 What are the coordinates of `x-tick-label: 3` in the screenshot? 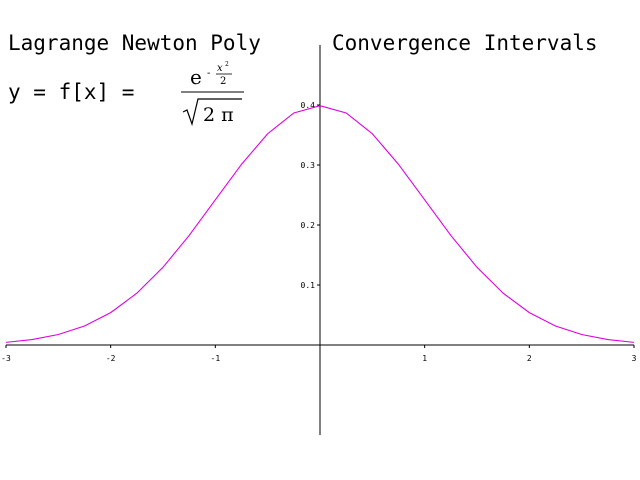 It's located at (634, 358).